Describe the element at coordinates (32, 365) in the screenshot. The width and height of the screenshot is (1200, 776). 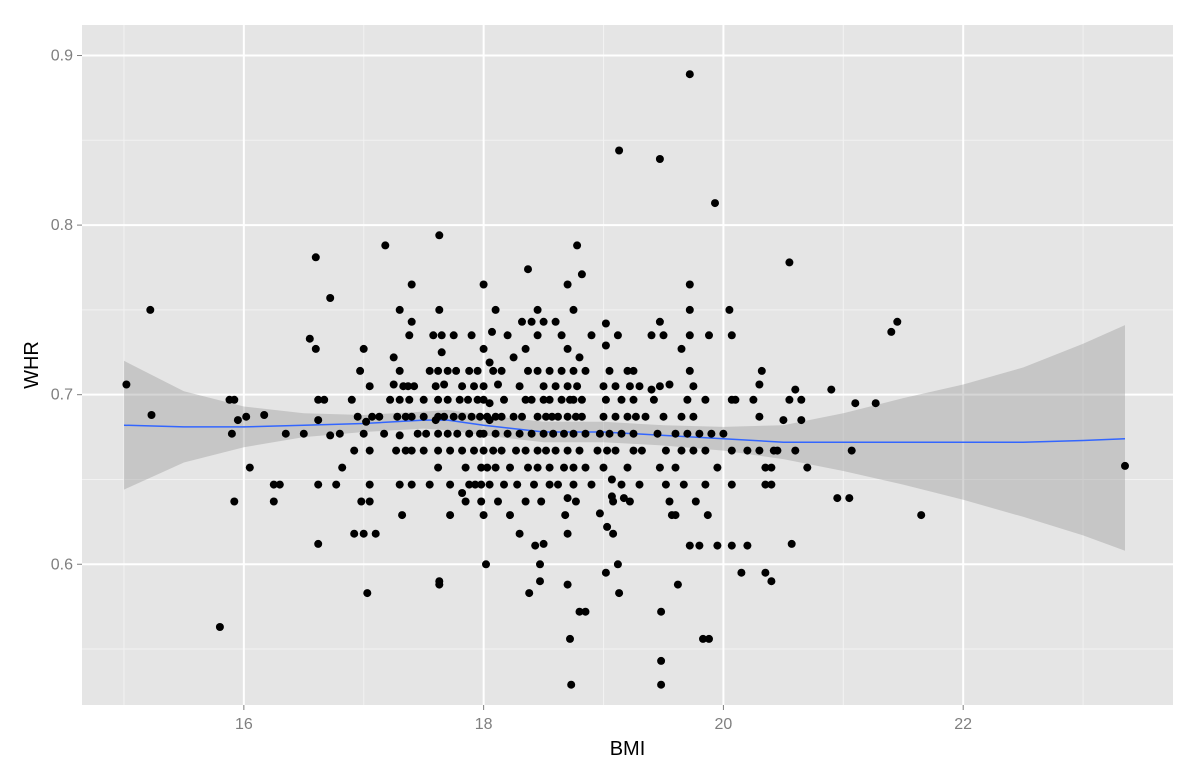
I see `y-axis-title: WHR` at that location.